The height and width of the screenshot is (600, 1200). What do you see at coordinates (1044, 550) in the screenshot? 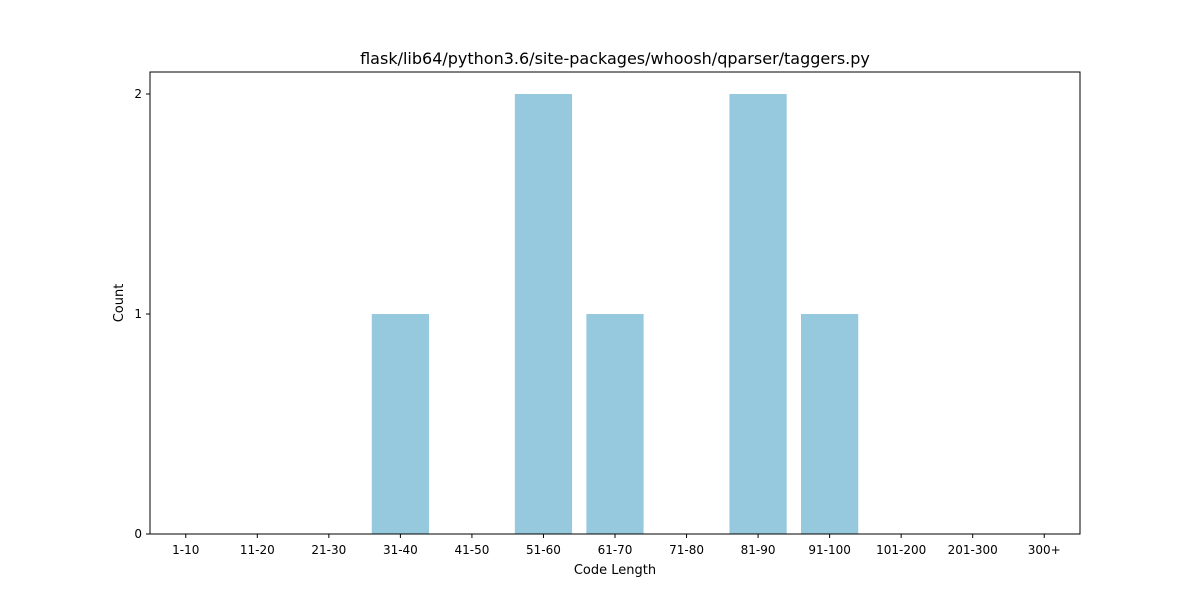
I see `x-tick-label: 300+` at bounding box center [1044, 550].